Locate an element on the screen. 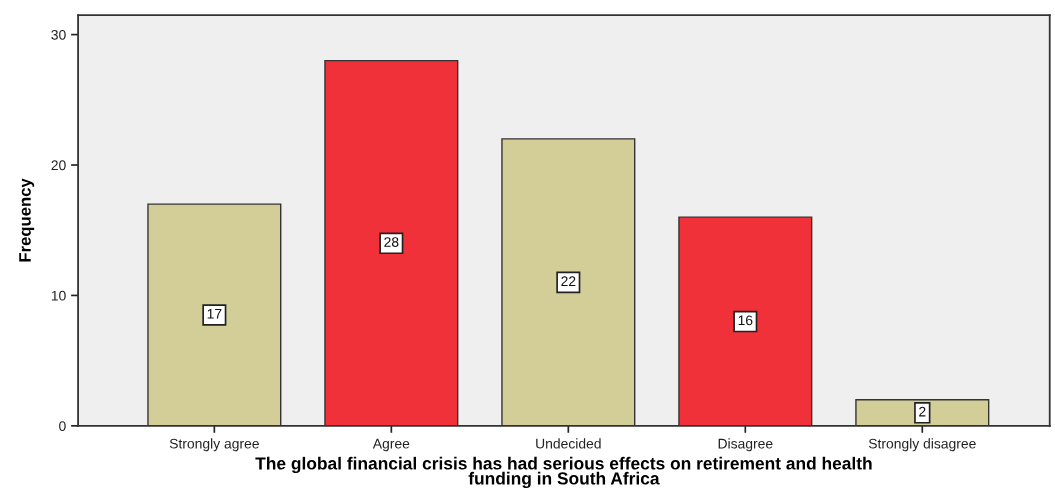  x-tick-label: Strongly agree is located at coordinates (214, 445).